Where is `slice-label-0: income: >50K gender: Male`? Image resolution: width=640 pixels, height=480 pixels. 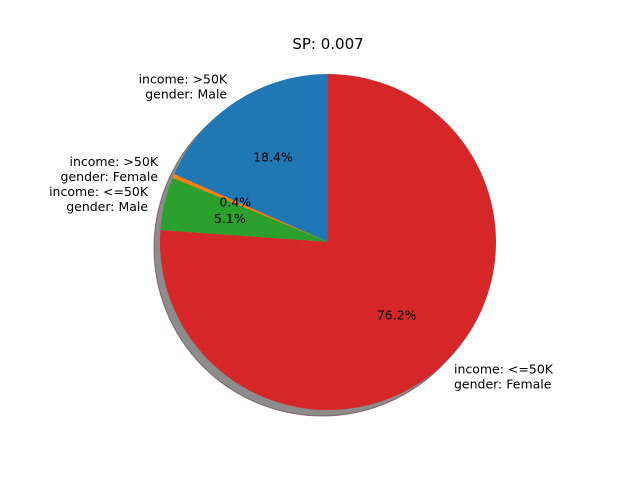
slice-label-0: income: >50K gender: Male is located at coordinates (183, 87).